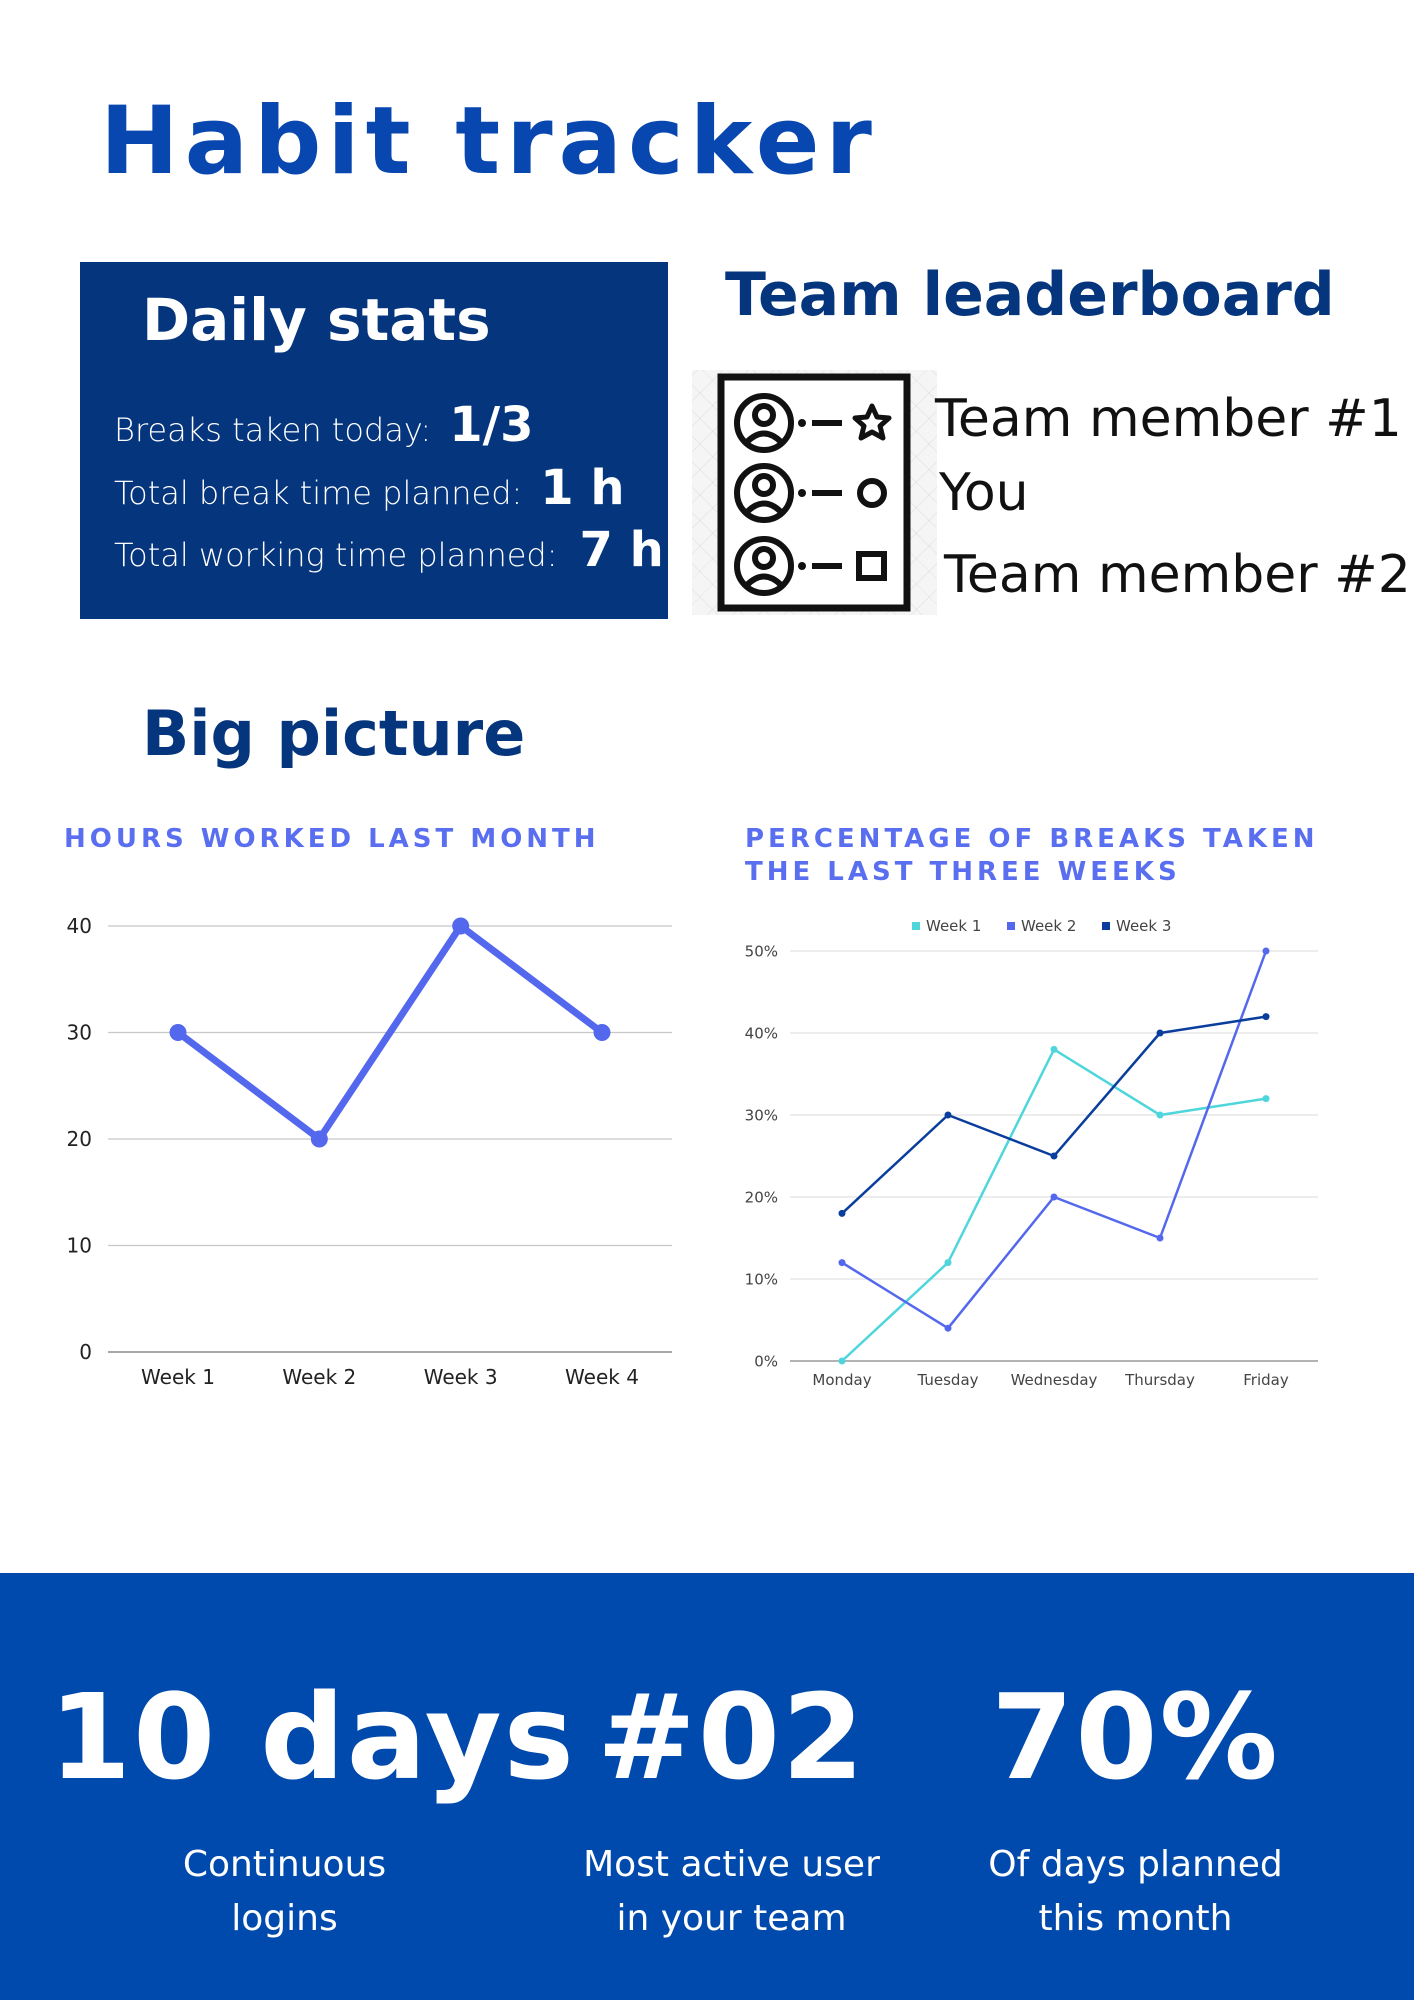  I want to click on kpi-description: Most active user in your team, so click(731, 1892).